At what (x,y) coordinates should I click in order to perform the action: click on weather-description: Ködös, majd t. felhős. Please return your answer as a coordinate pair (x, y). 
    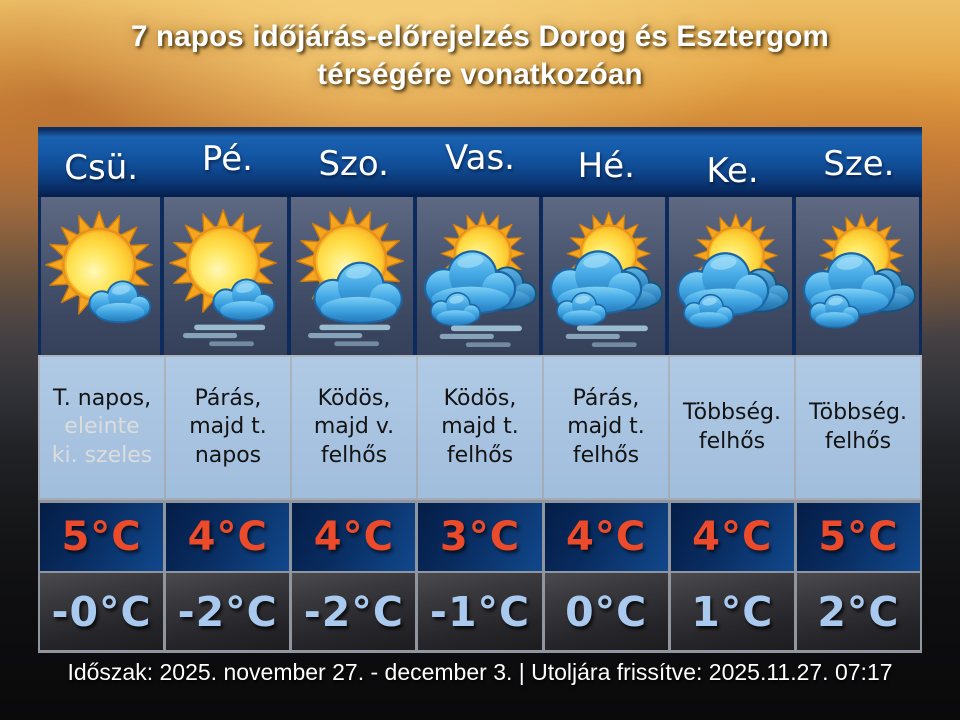
    Looking at the image, I should click on (480, 427).